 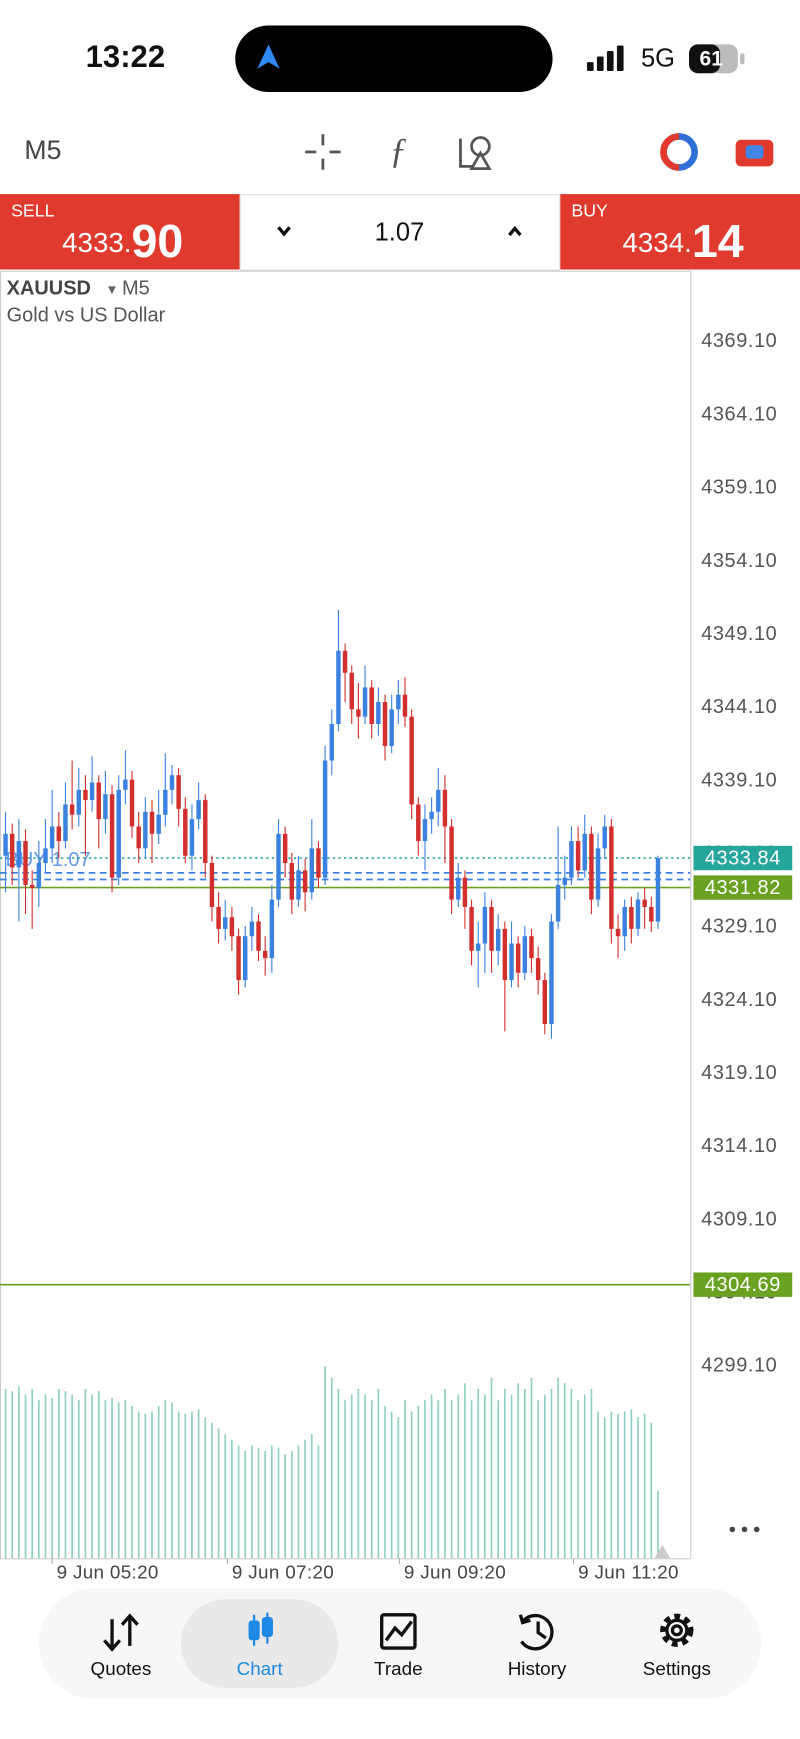 I want to click on more-button, so click(x=744, y=1529).